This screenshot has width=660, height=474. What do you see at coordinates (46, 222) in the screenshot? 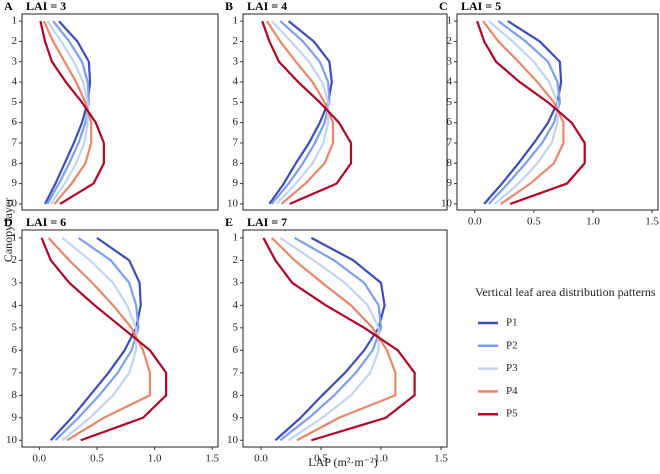
I see `panel-title: LAI = 6` at bounding box center [46, 222].